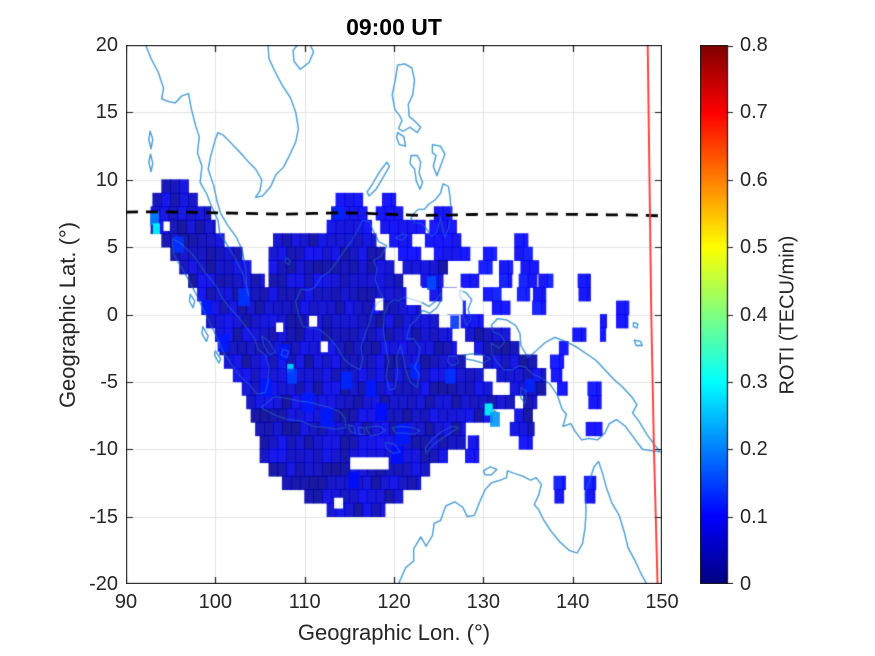 The height and width of the screenshot is (656, 875). I want to click on y-tick-label: 10, so click(106, 179).